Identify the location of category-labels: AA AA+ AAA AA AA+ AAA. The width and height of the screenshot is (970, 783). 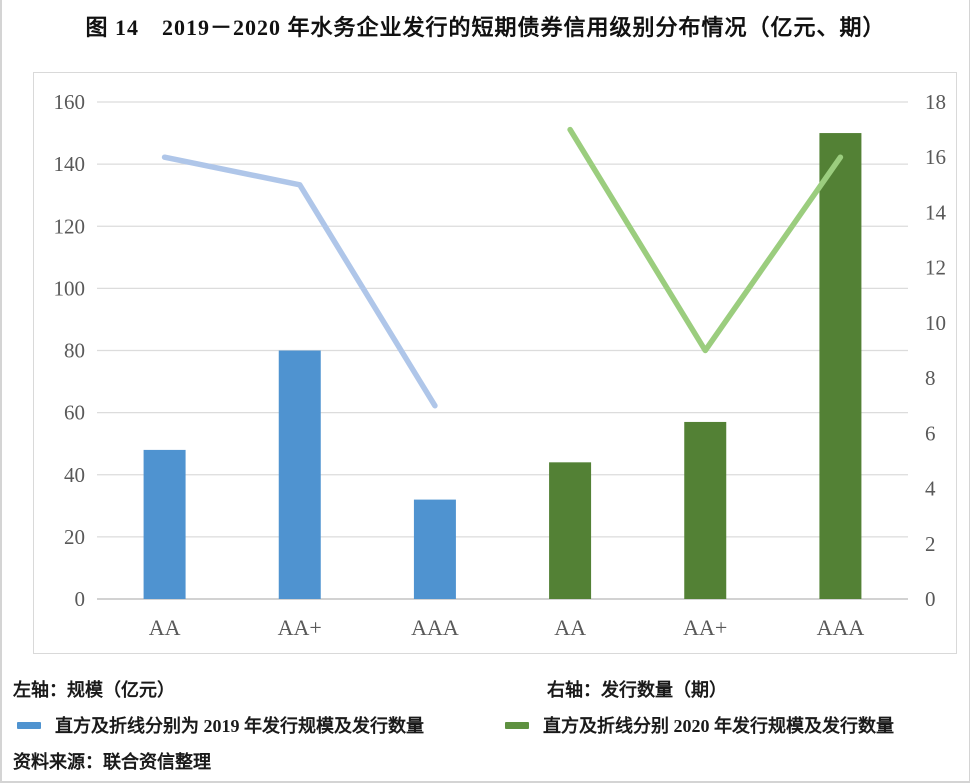
(507, 627).